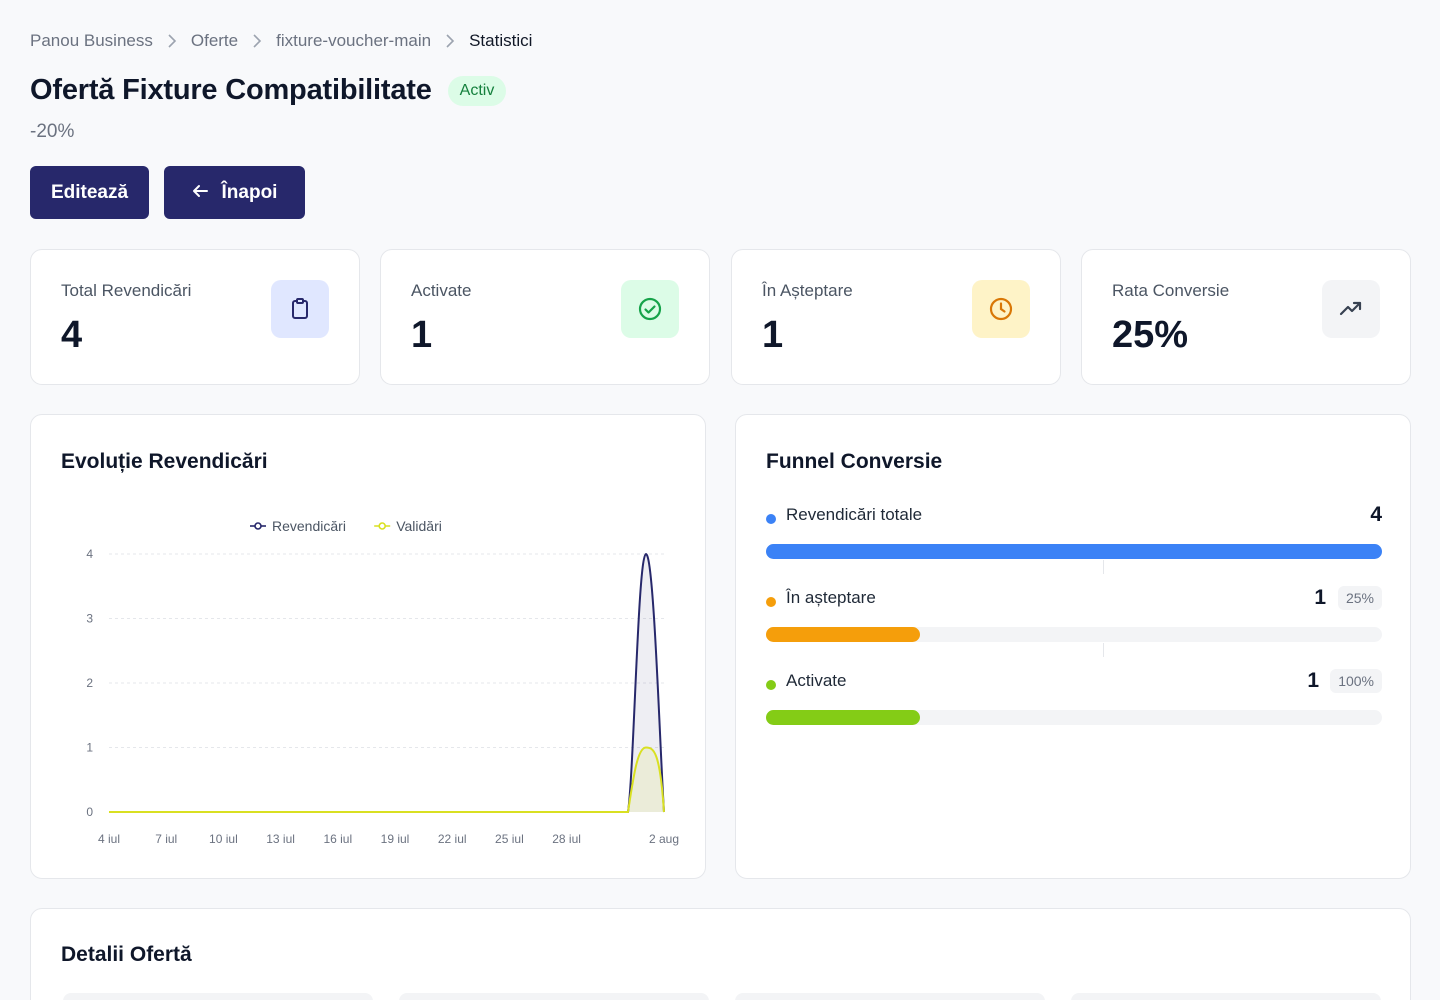 This screenshot has width=1440, height=1000. Describe the element at coordinates (280, 839) in the screenshot. I see `x-tick-label: 13 iul` at that location.